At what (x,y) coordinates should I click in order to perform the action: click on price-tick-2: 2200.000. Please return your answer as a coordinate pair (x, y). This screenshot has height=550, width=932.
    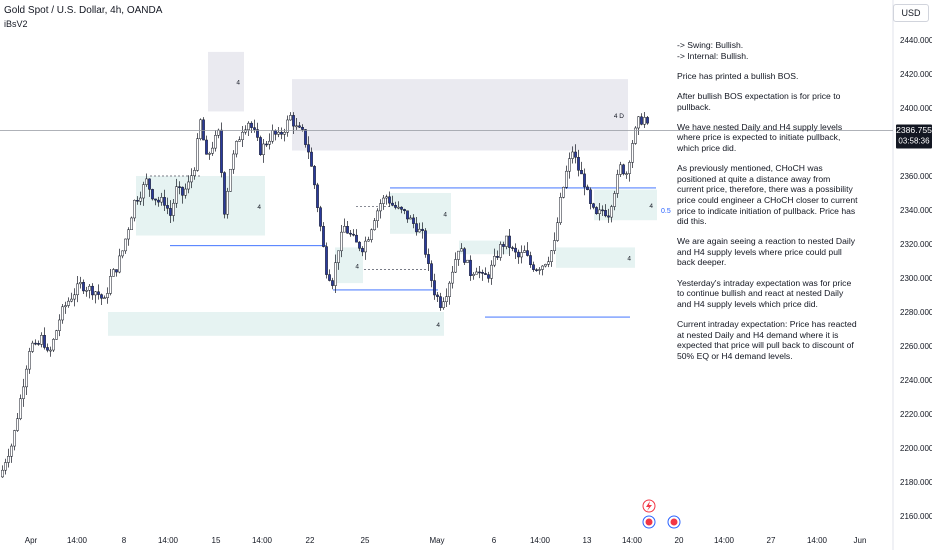
    Looking at the image, I should click on (916, 448).